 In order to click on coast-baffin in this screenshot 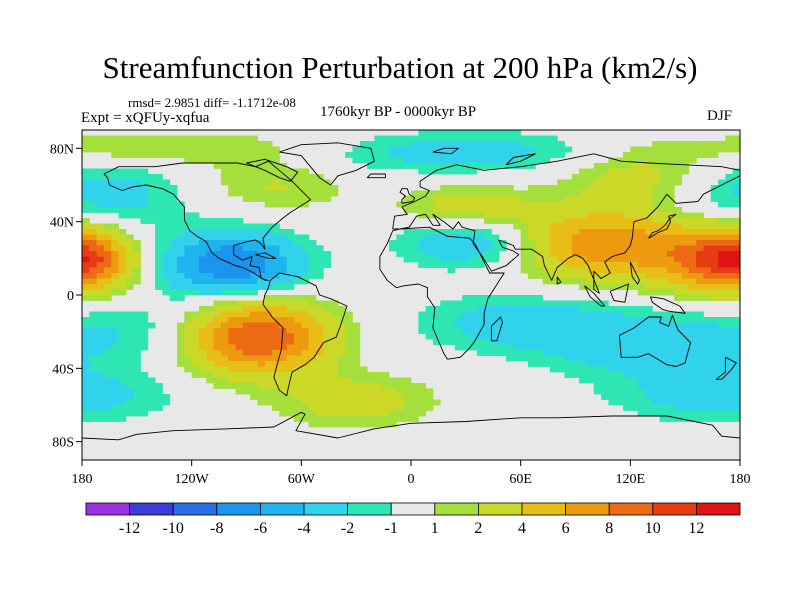, I will do `click(272, 170)`.